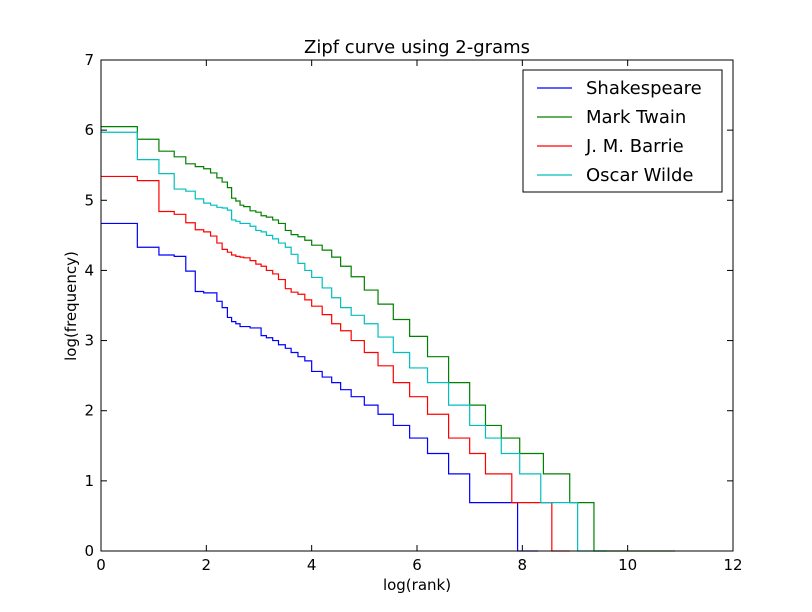 The height and width of the screenshot is (612, 812). I want to click on x-tick-label: 8, so click(523, 565).